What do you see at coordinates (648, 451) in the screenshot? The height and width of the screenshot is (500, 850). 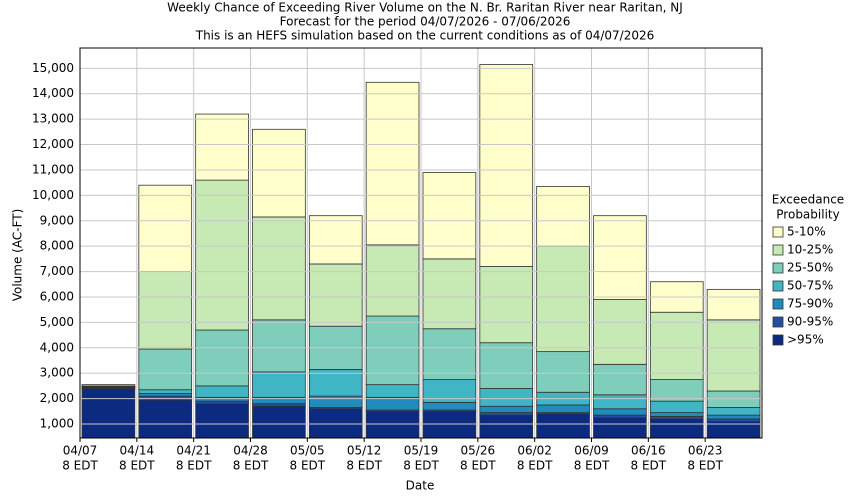 I see `x-tick-label: 06/16` at bounding box center [648, 451].